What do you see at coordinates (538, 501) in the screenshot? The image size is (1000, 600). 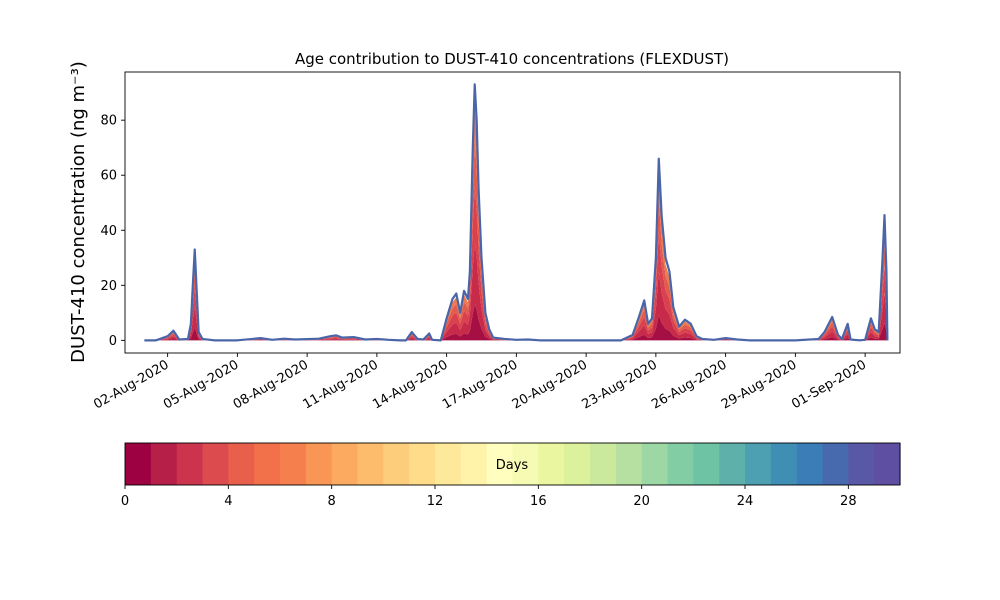 I see `colorbar-tick-label: 16` at bounding box center [538, 501].